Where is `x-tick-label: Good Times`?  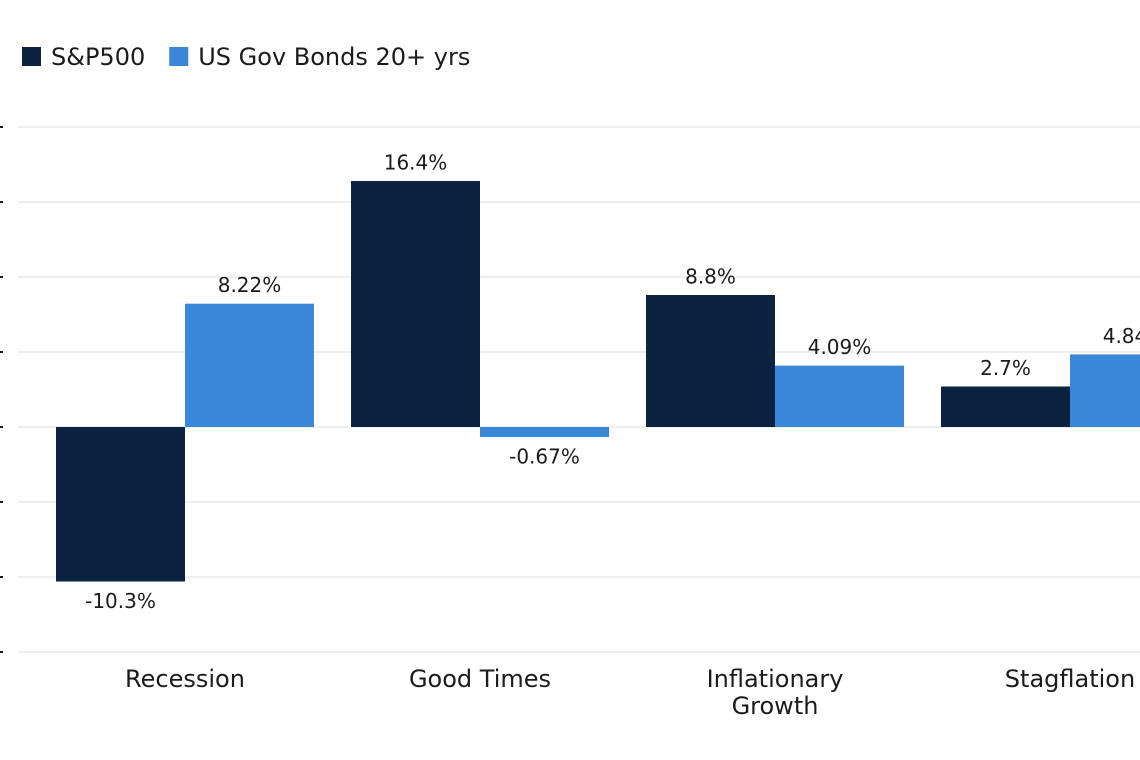 x-tick-label: Good Times is located at coordinates (480, 679).